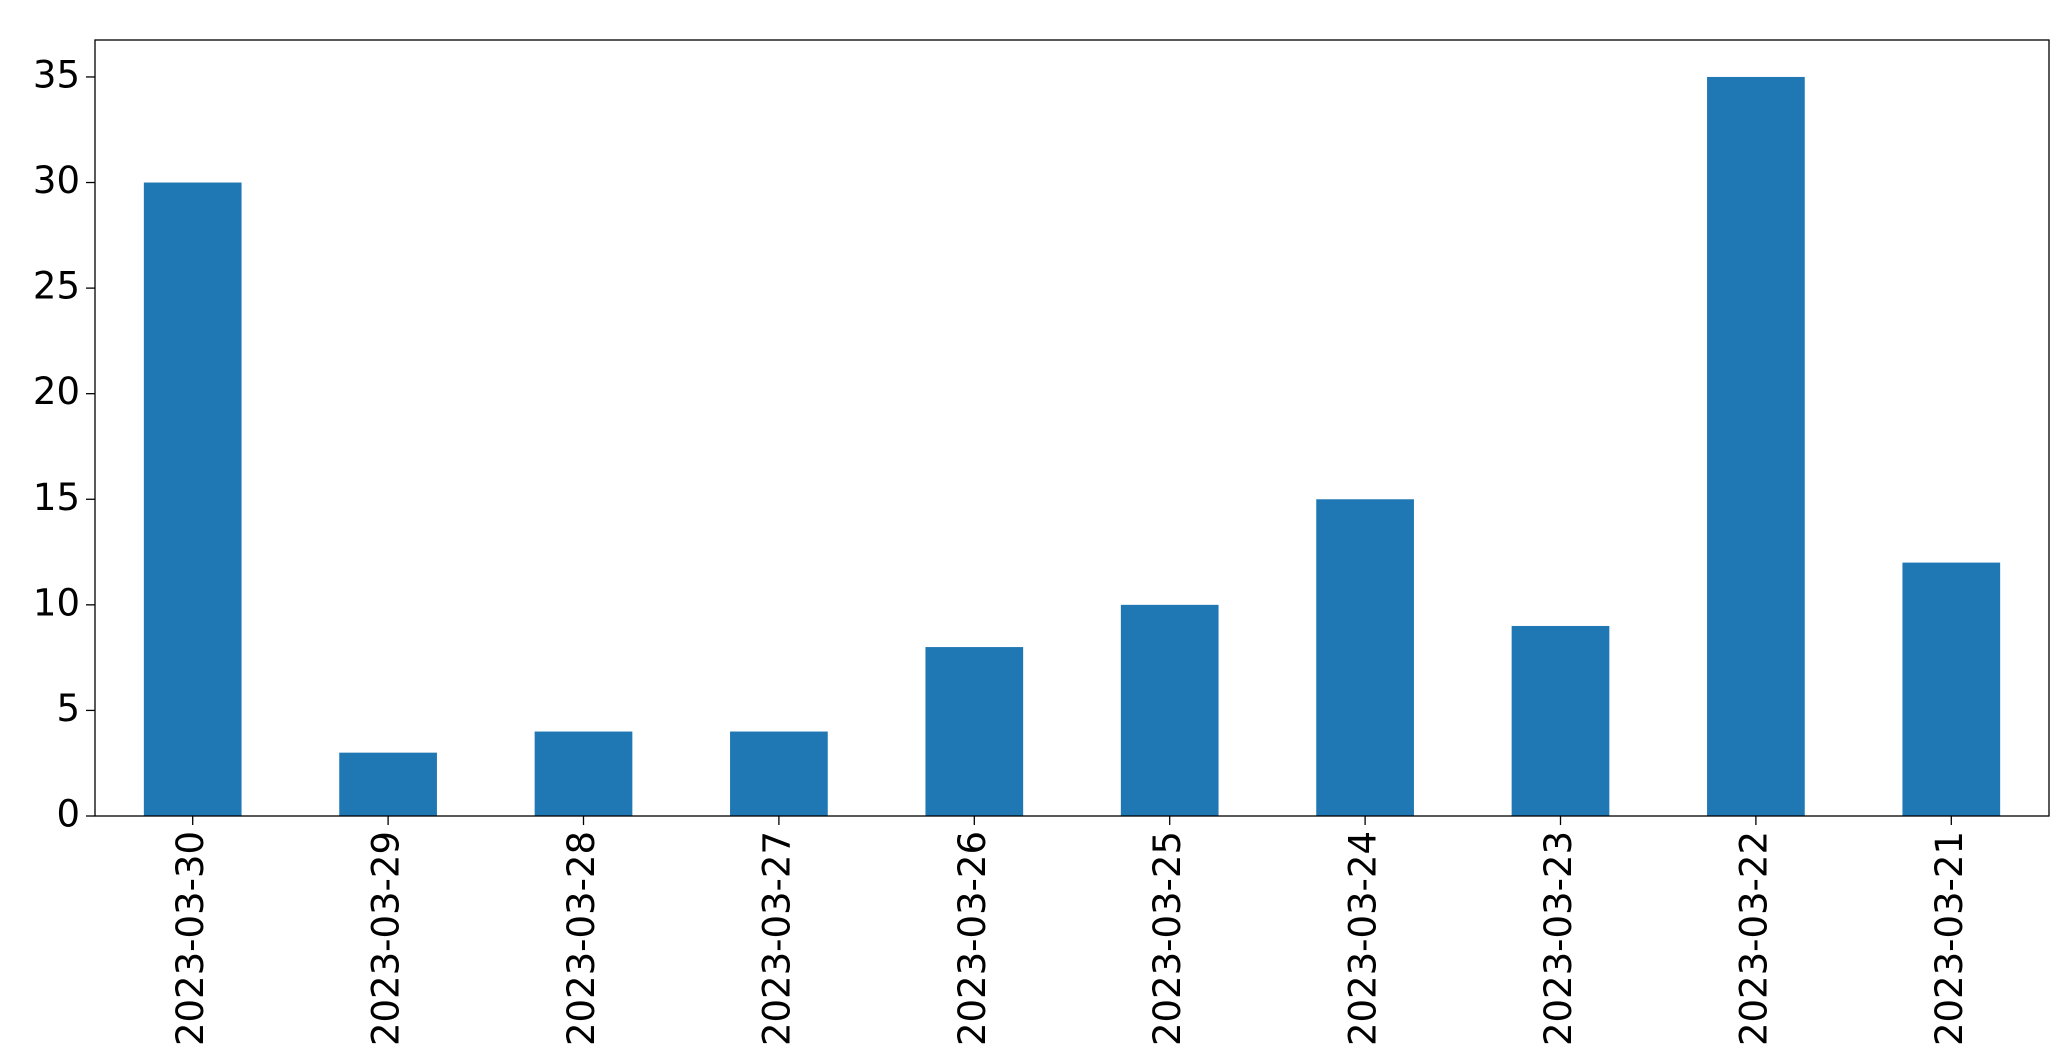 The image size is (2071, 1061). I want to click on x-tick-label: 2023-03-30, so click(190, 938).